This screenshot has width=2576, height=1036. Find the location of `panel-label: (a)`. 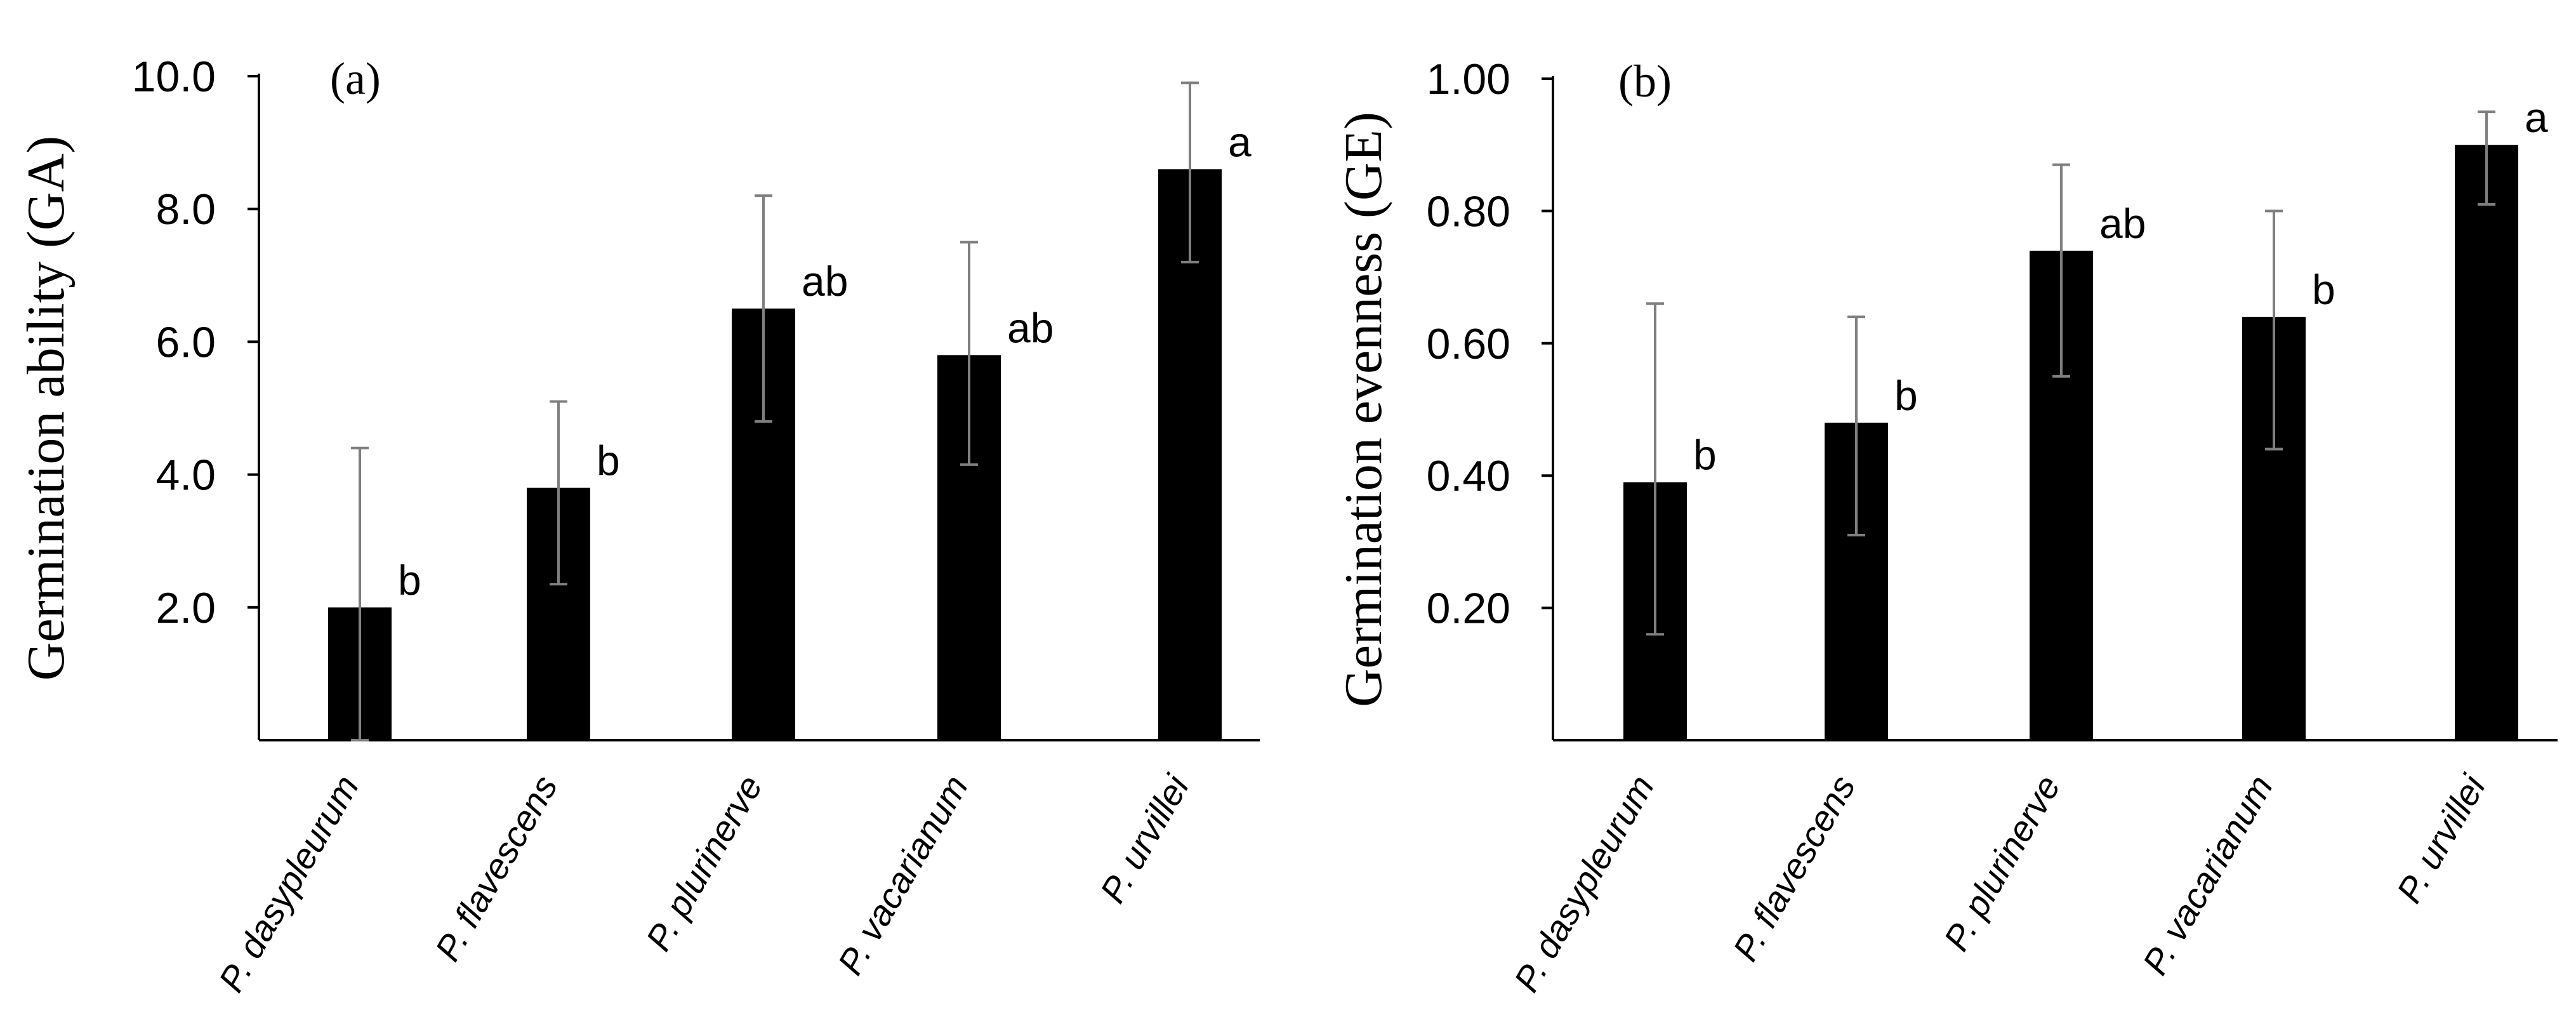

panel-label: (a) is located at coordinates (356, 78).